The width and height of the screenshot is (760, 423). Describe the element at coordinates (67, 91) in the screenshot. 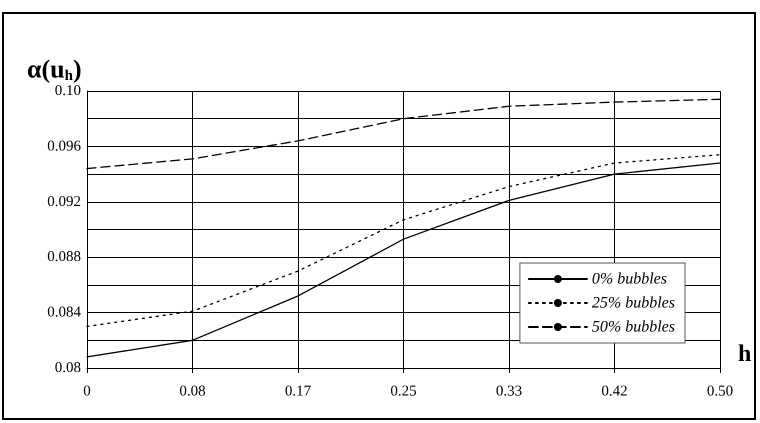

I see `y-tick-label: 0.10` at that location.